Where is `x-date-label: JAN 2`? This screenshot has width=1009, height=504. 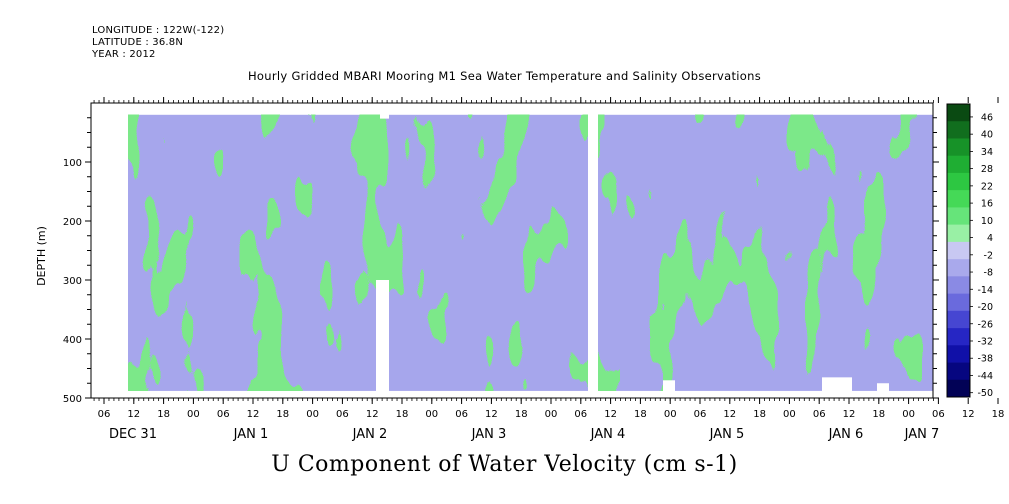
x-date-label: JAN 2 is located at coordinates (370, 434).